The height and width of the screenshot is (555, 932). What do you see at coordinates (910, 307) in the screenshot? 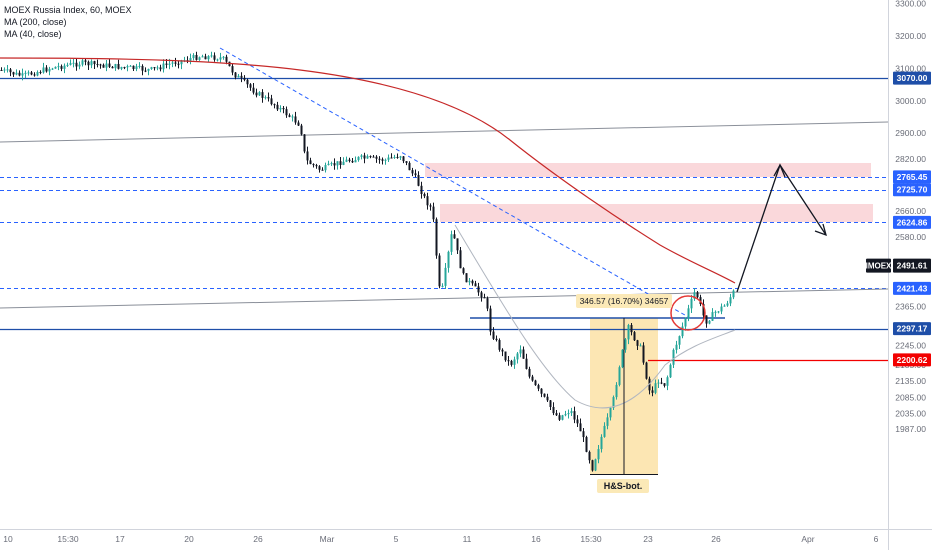
I see `y-tick-label: 2365.00` at bounding box center [910, 307].